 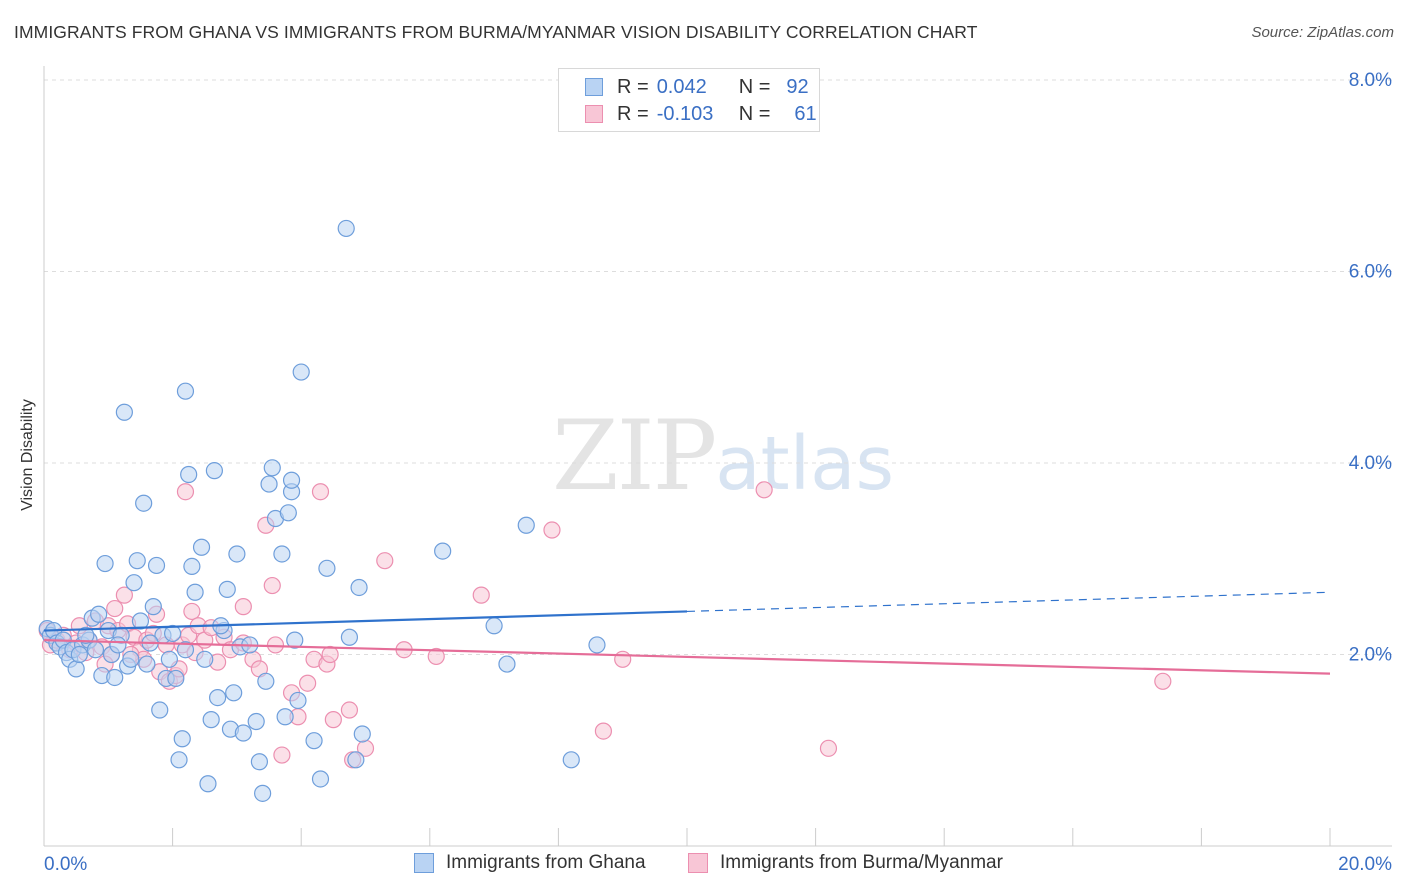 I want to click on series-legend-burma: Immigrants from Burma/Myanmar, so click(x=845, y=863).